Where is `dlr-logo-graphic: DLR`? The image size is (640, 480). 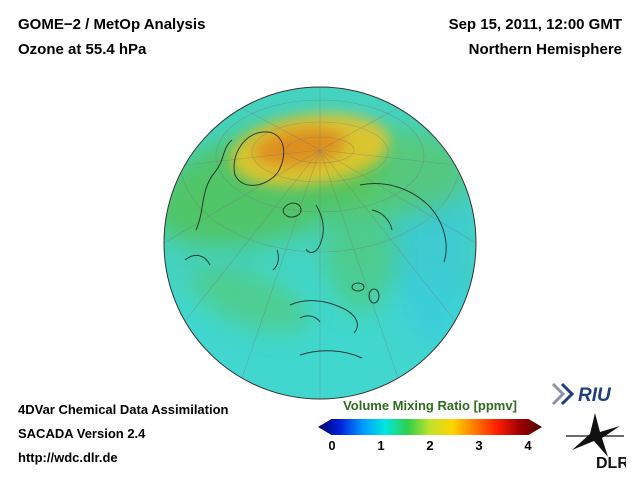 dlr-logo-graphic: DLR is located at coordinates (597, 442).